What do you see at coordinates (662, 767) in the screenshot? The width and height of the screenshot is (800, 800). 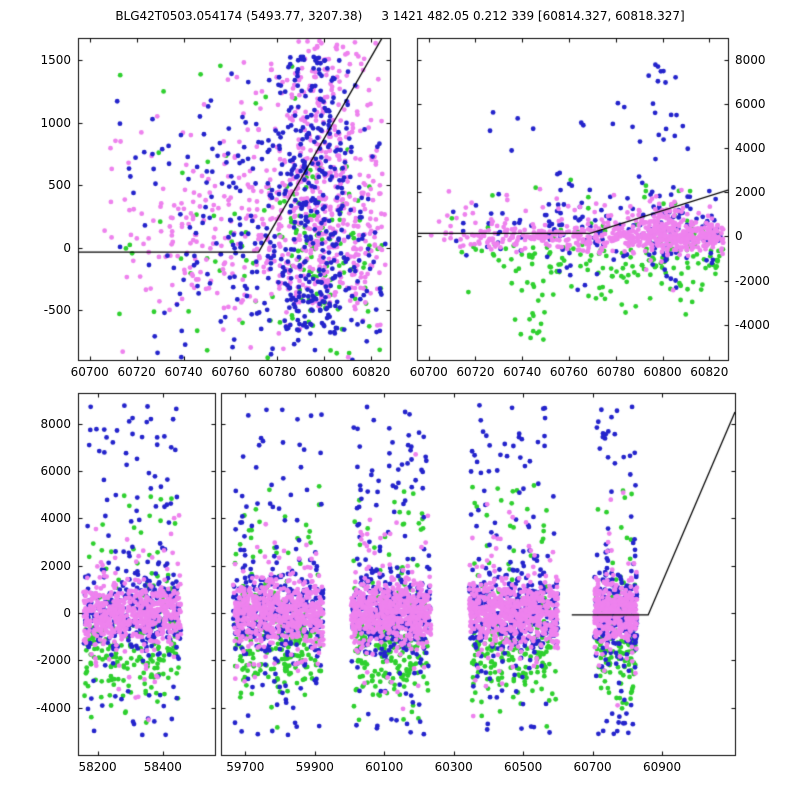 I see `x-tick-label: 60900` at bounding box center [662, 767].